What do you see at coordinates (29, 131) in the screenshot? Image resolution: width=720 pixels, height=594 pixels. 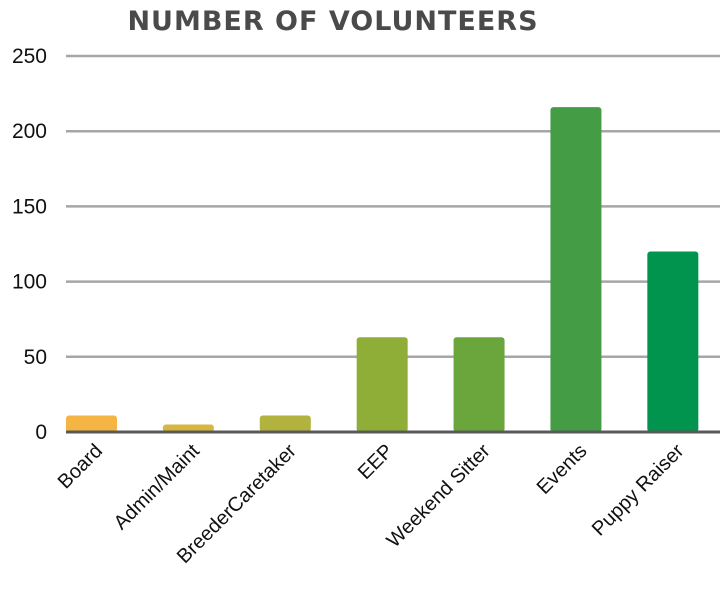 I see `y-tick-label-200: 200` at bounding box center [29, 131].